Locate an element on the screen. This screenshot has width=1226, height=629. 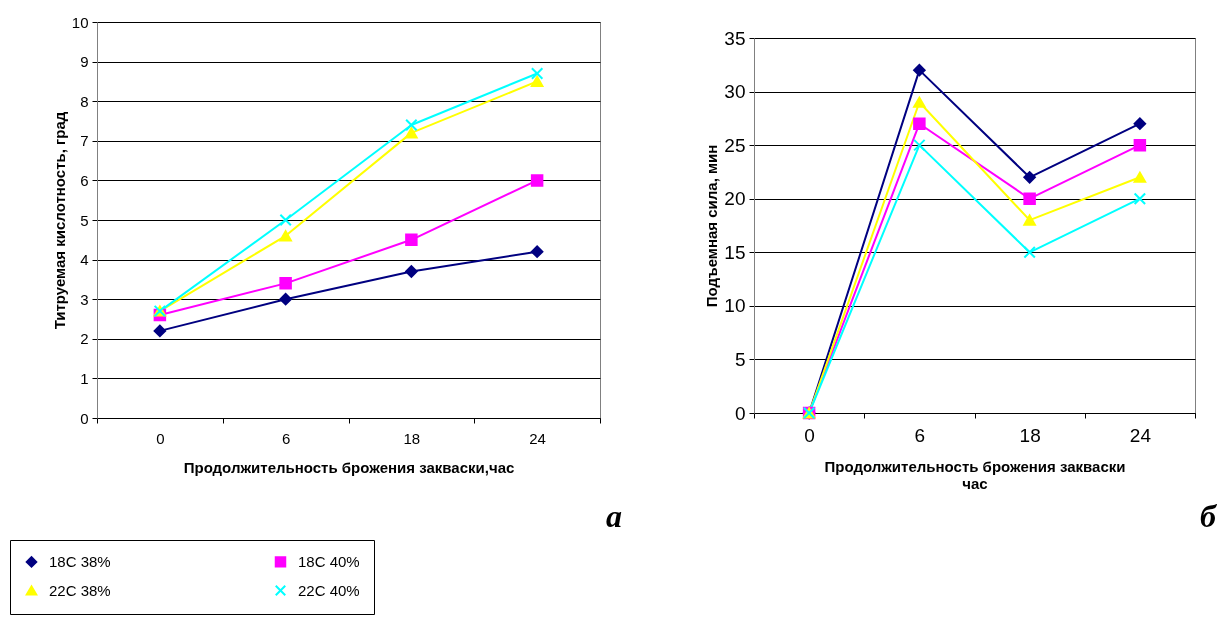
legend-label: 18C 38% is located at coordinates (80, 561).